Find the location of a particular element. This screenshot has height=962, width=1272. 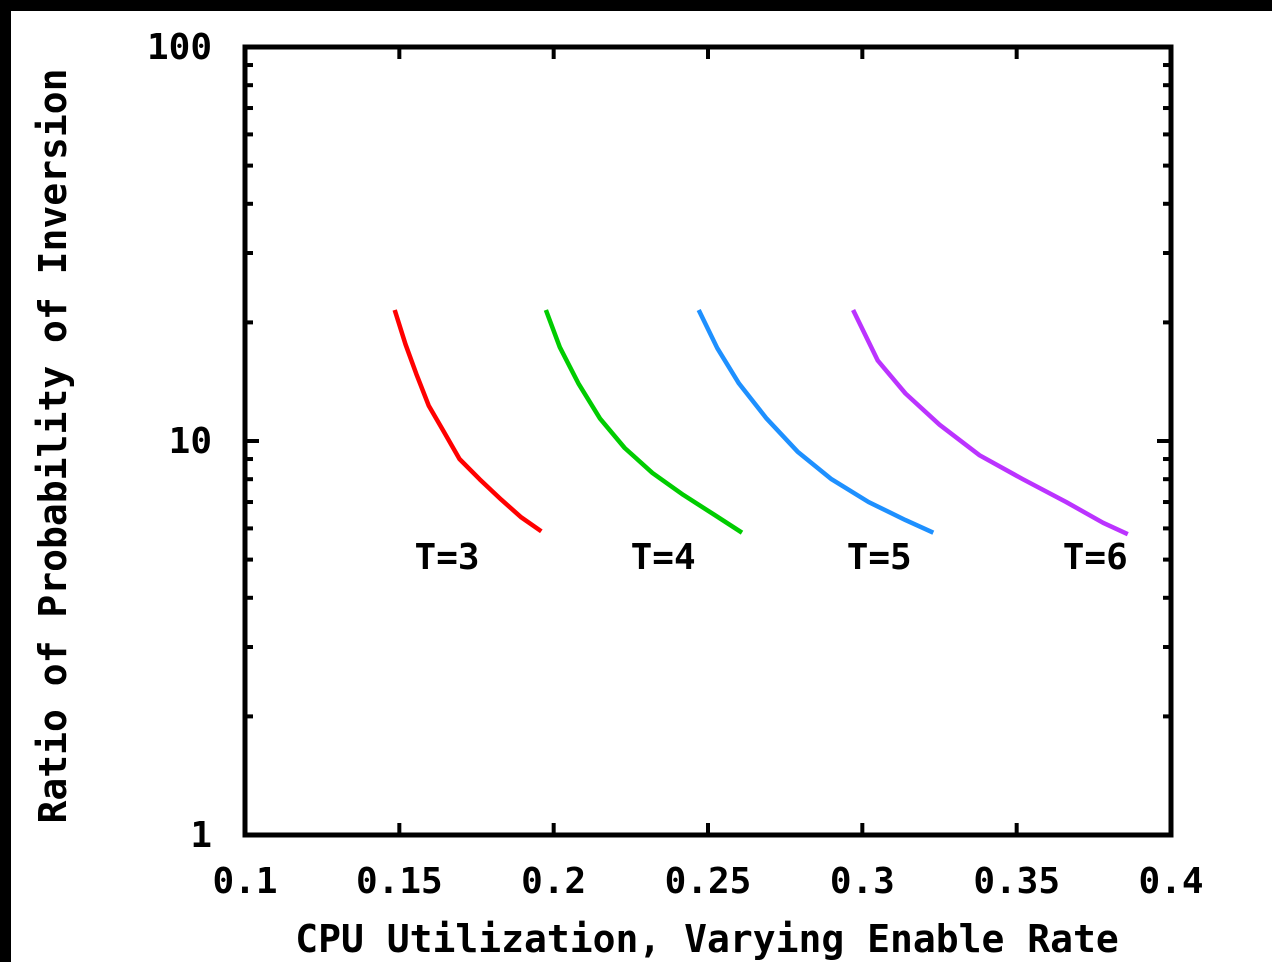

y-axis-label: Ratio of Probability of Inversion is located at coordinates (53, 446).